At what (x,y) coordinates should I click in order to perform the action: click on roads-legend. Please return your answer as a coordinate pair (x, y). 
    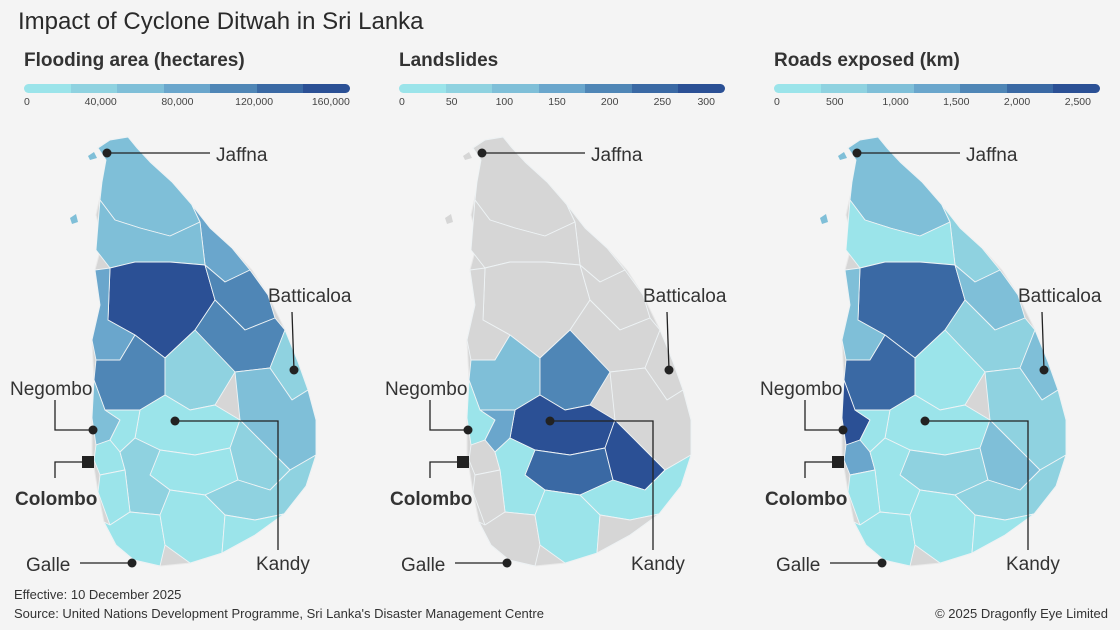
    Looking at the image, I should click on (937, 88).